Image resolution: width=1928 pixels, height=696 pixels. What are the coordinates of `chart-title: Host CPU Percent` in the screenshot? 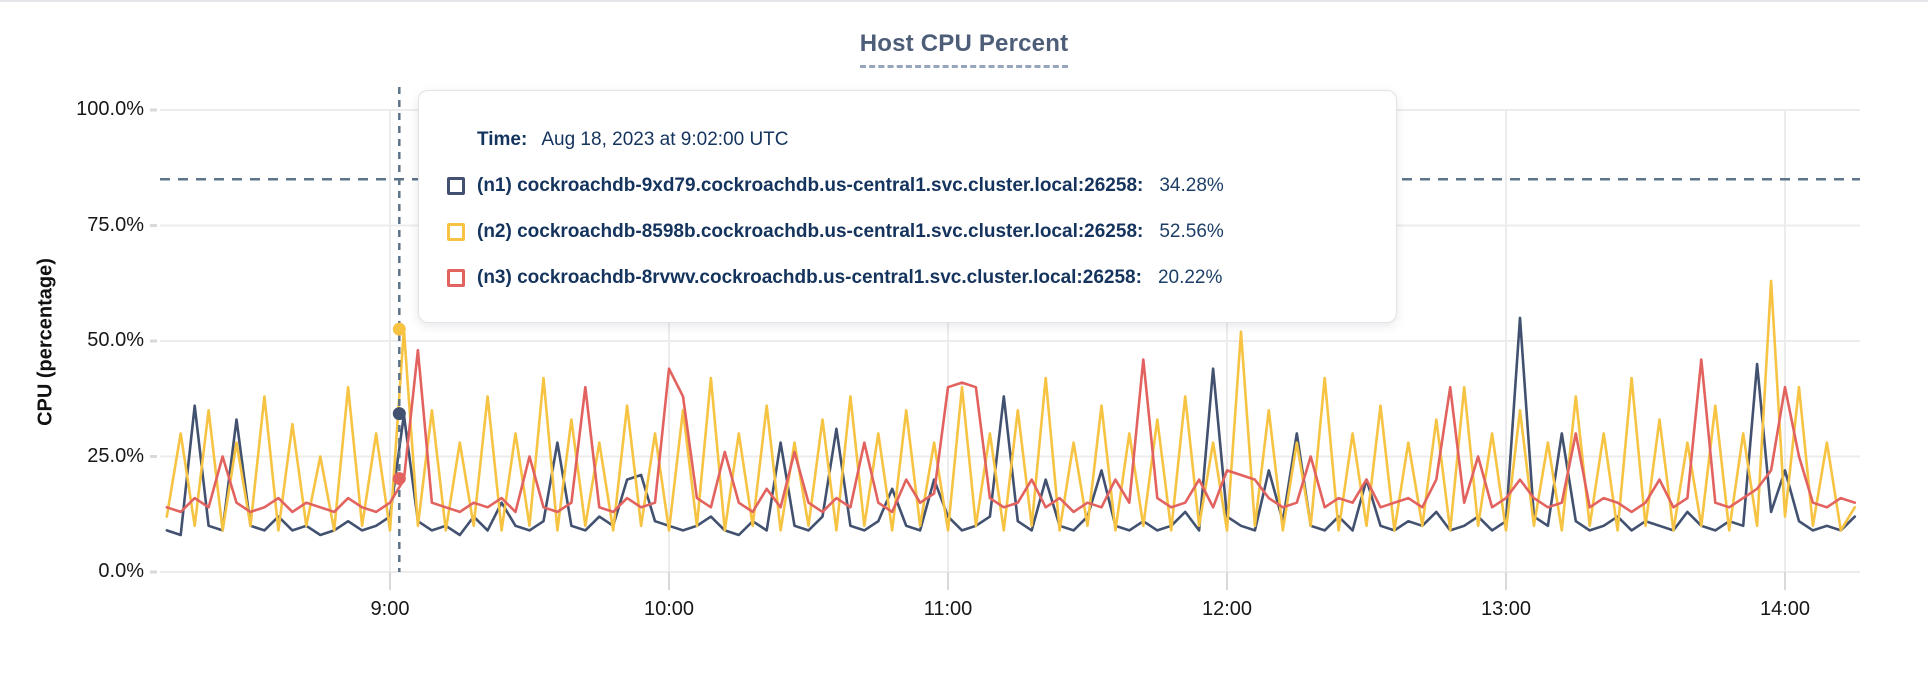 It's located at (964, 49).